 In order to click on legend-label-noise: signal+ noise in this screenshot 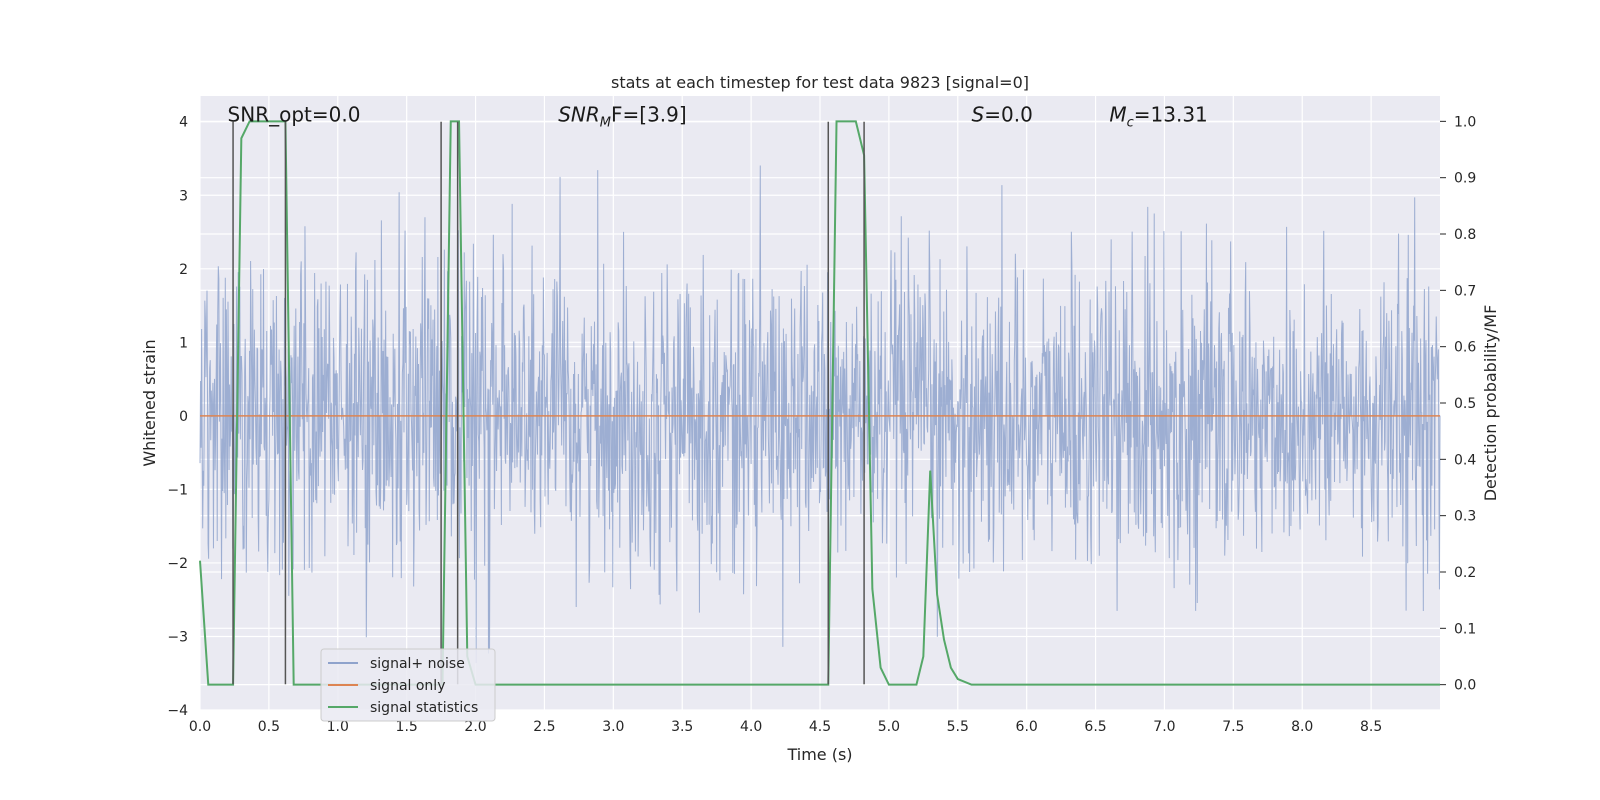, I will do `click(417, 664)`.